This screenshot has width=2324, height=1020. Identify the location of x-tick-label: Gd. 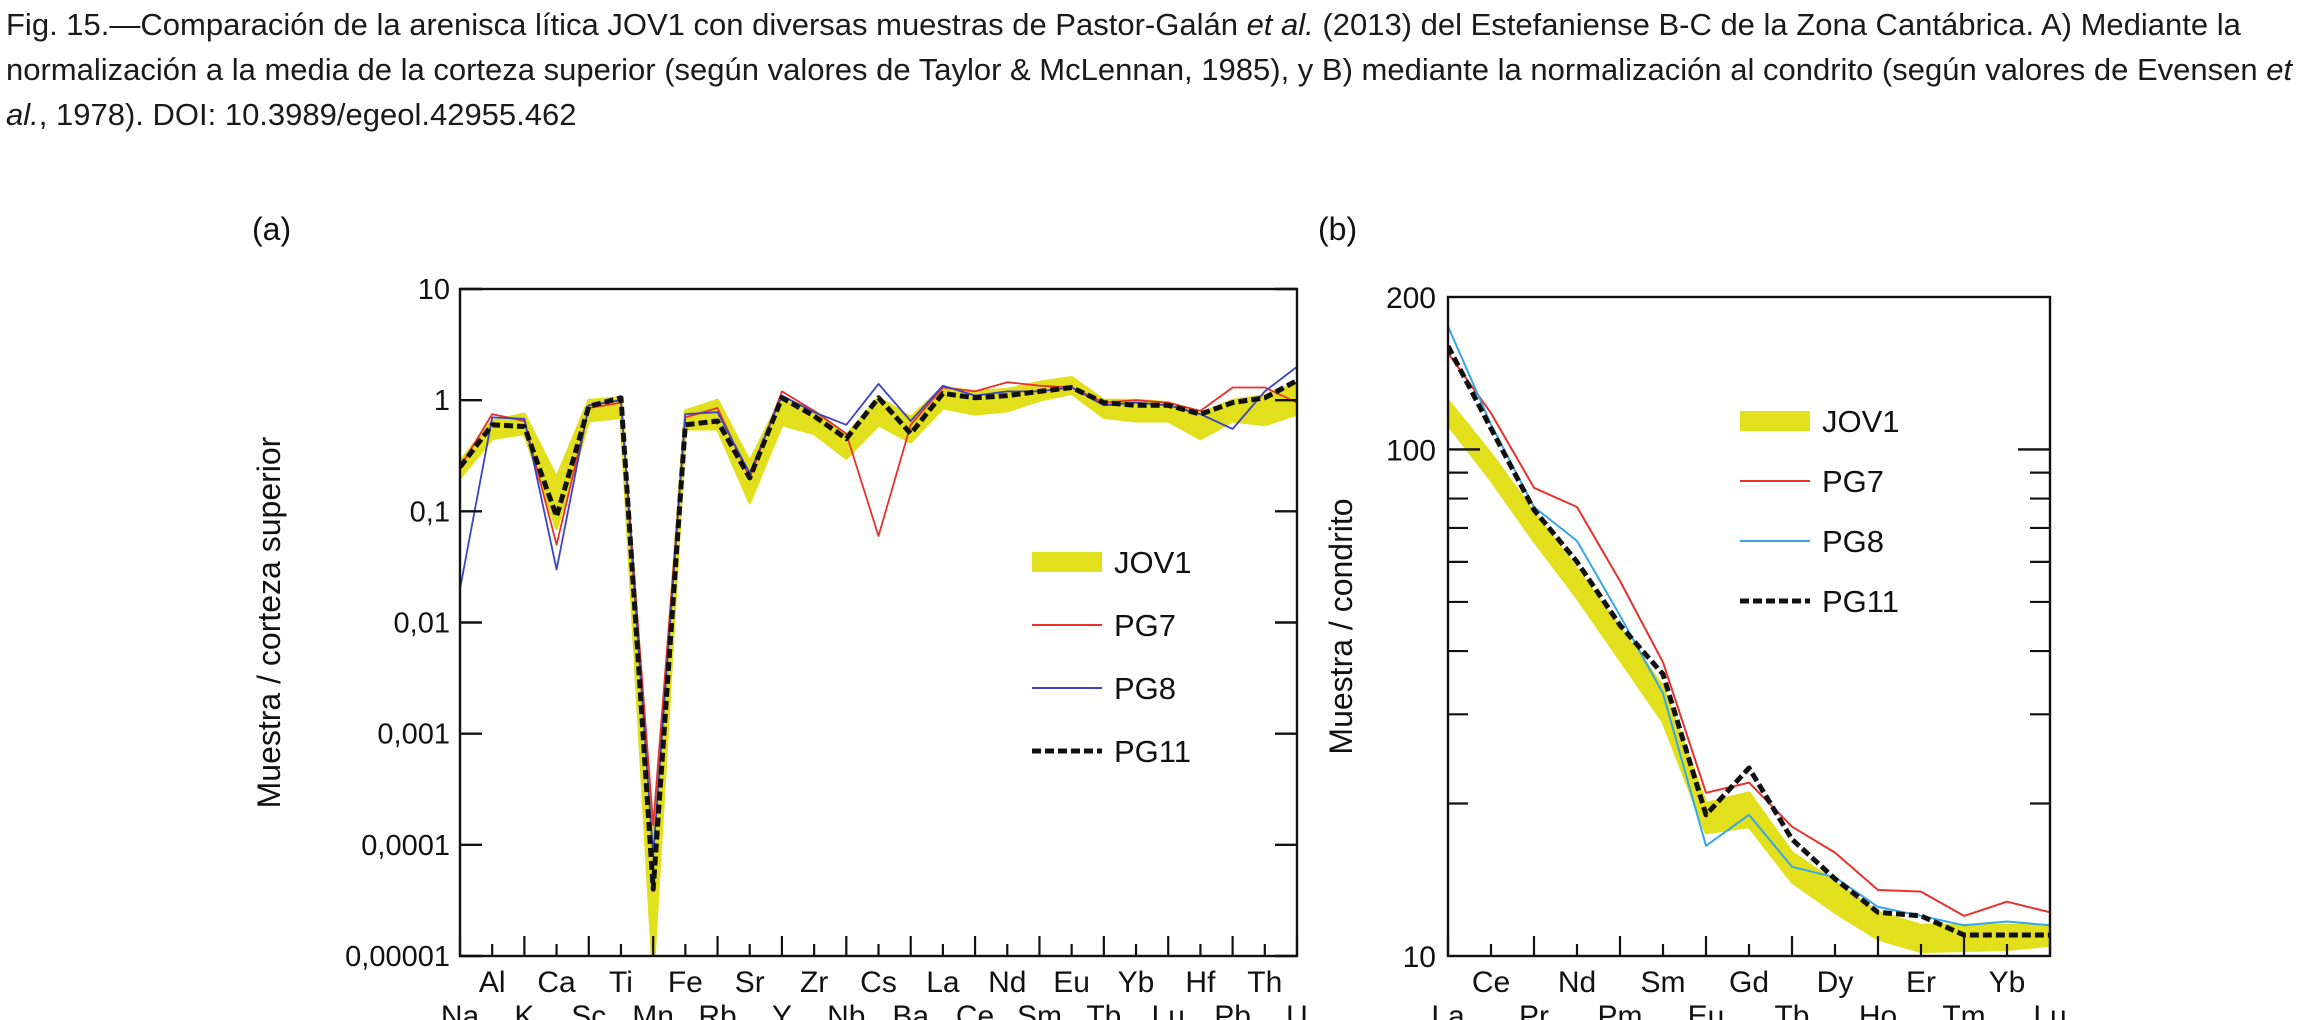
(1749, 982).